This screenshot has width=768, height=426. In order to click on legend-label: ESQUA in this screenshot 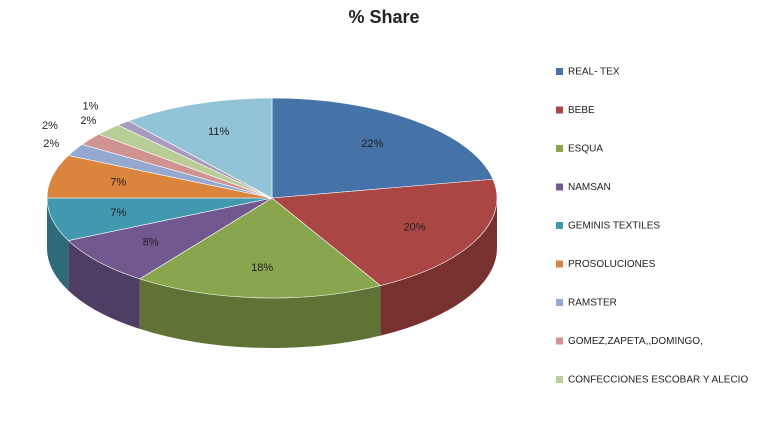, I will do `click(585, 149)`.